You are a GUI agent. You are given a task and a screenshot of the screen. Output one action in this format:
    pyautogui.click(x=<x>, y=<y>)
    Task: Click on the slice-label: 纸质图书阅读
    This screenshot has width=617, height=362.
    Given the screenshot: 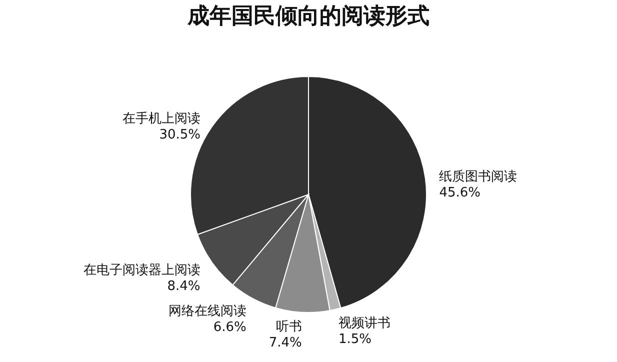 What is the action you would take?
    pyautogui.click(x=478, y=176)
    